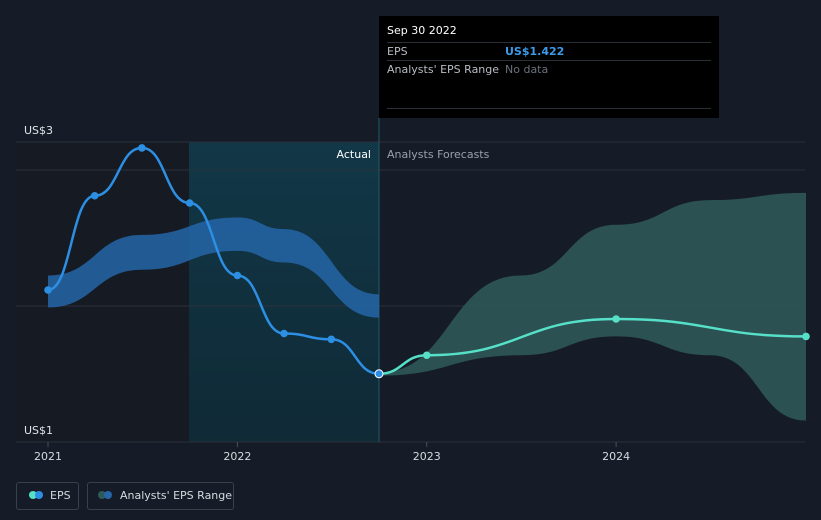 This screenshot has width=821, height=520. What do you see at coordinates (427, 456) in the screenshot?
I see `x-tick-label: 2023` at bounding box center [427, 456].